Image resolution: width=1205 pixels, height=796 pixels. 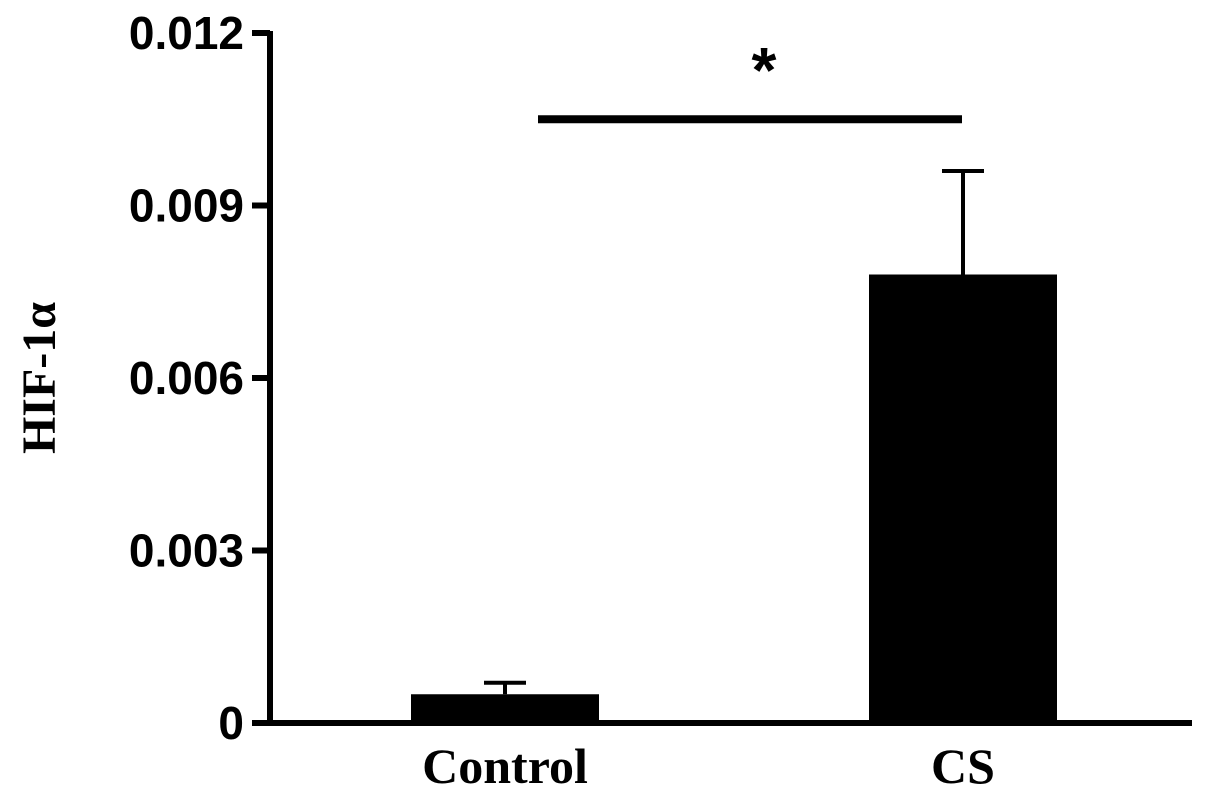 I want to click on bar-control, so click(x=505, y=708).